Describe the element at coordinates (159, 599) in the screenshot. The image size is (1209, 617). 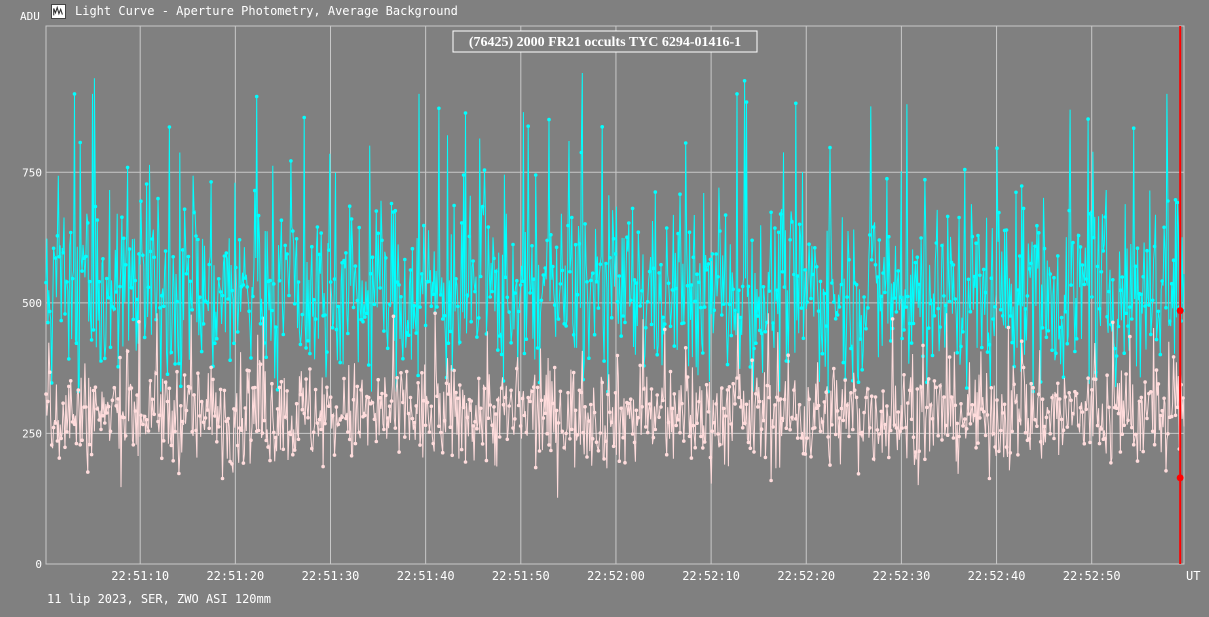
I see `capture-info: 11 lip 2023, SER, ZWO ASI 120mm` at that location.